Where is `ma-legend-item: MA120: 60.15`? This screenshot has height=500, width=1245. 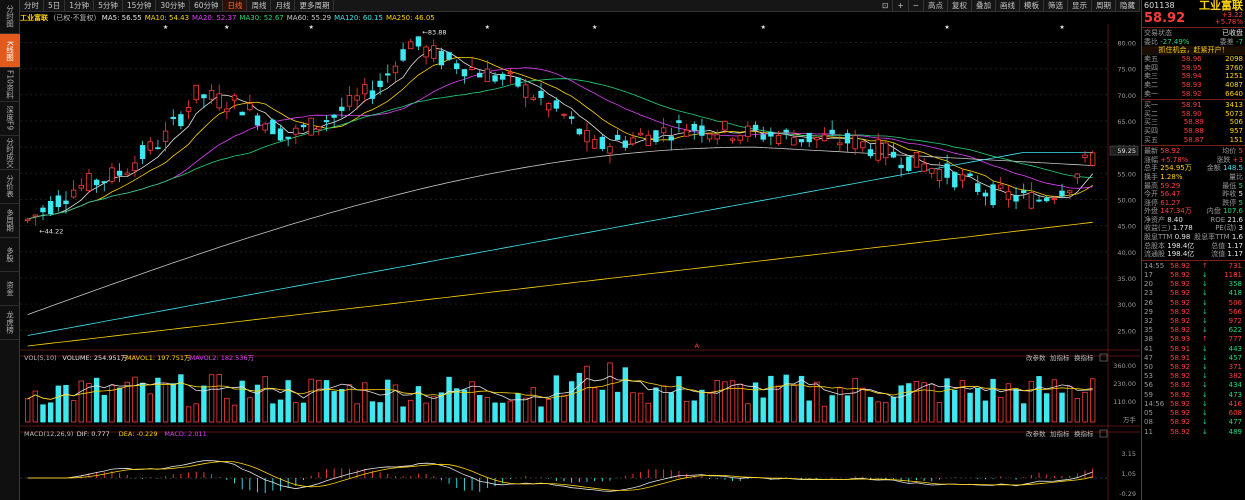 ma-legend-item: MA120: 60.15 is located at coordinates (358, 18).